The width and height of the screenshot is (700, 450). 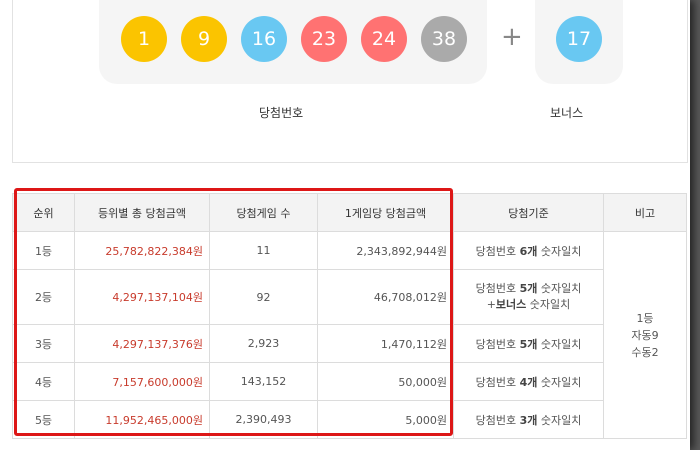 I want to click on winning-ball-2: 9, so click(x=204, y=39).